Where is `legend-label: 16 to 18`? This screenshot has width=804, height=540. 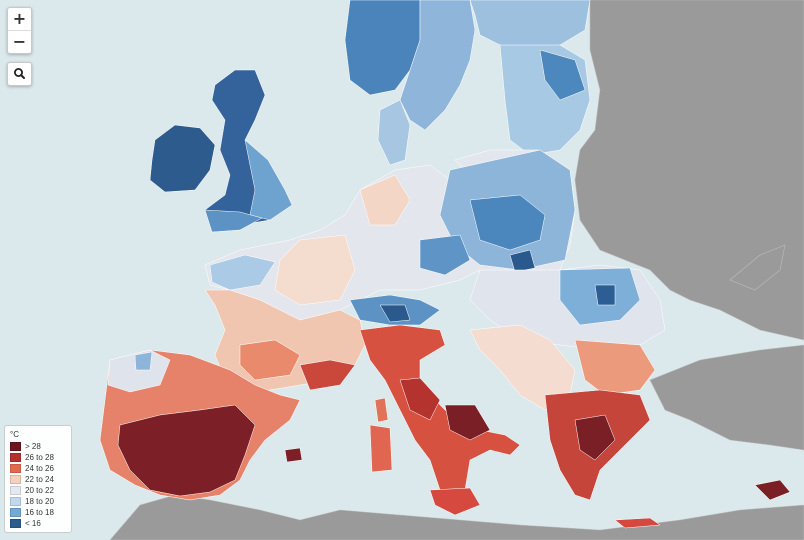
legend-label: 16 to 18 is located at coordinates (39, 512).